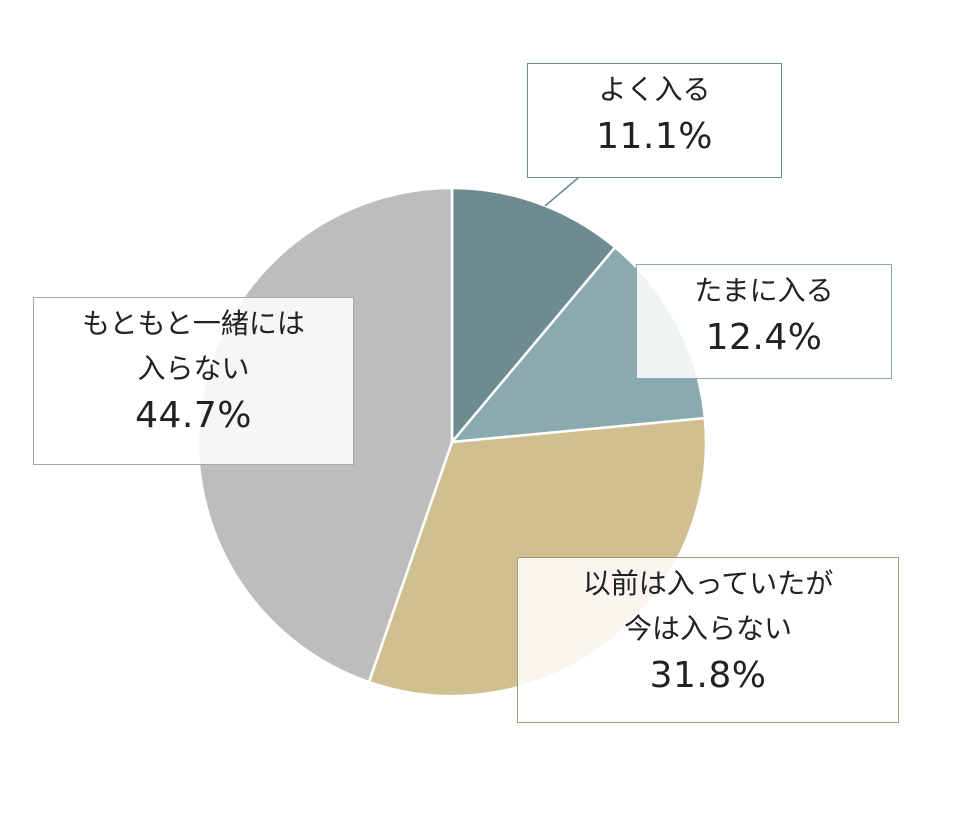 Image resolution: width=975 pixels, height=825 pixels. What do you see at coordinates (193, 415) in the screenshot?
I see `slice-value-never: 44.7%` at bounding box center [193, 415].